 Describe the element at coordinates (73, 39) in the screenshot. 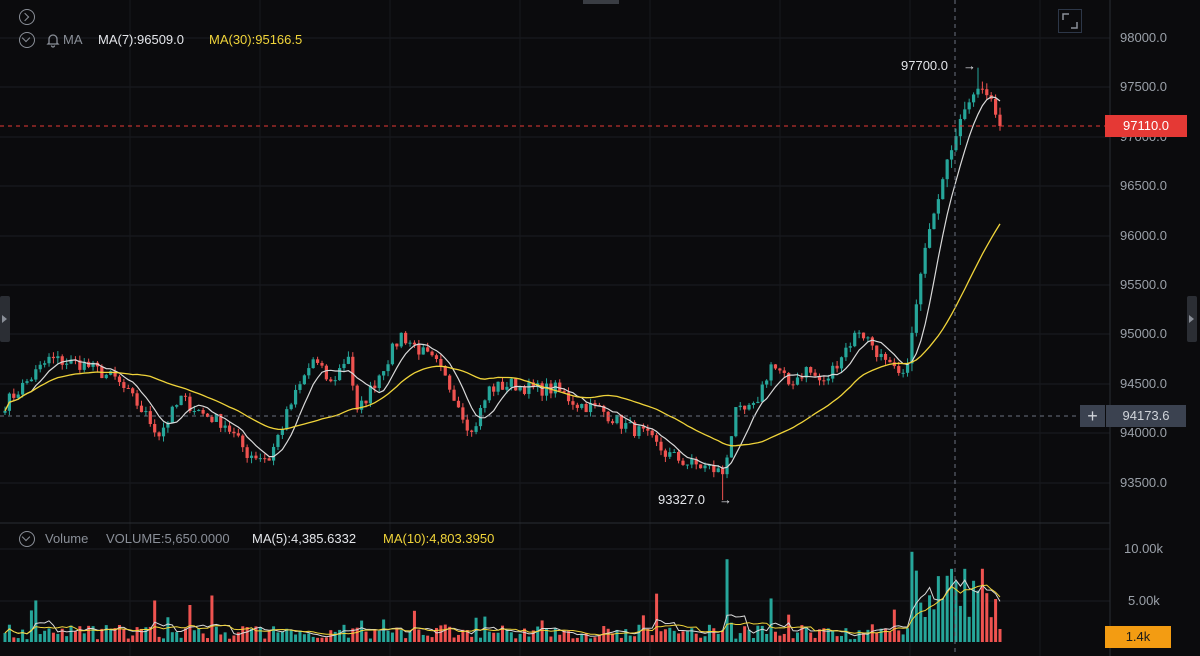

I see `indicator-name: MA` at that location.